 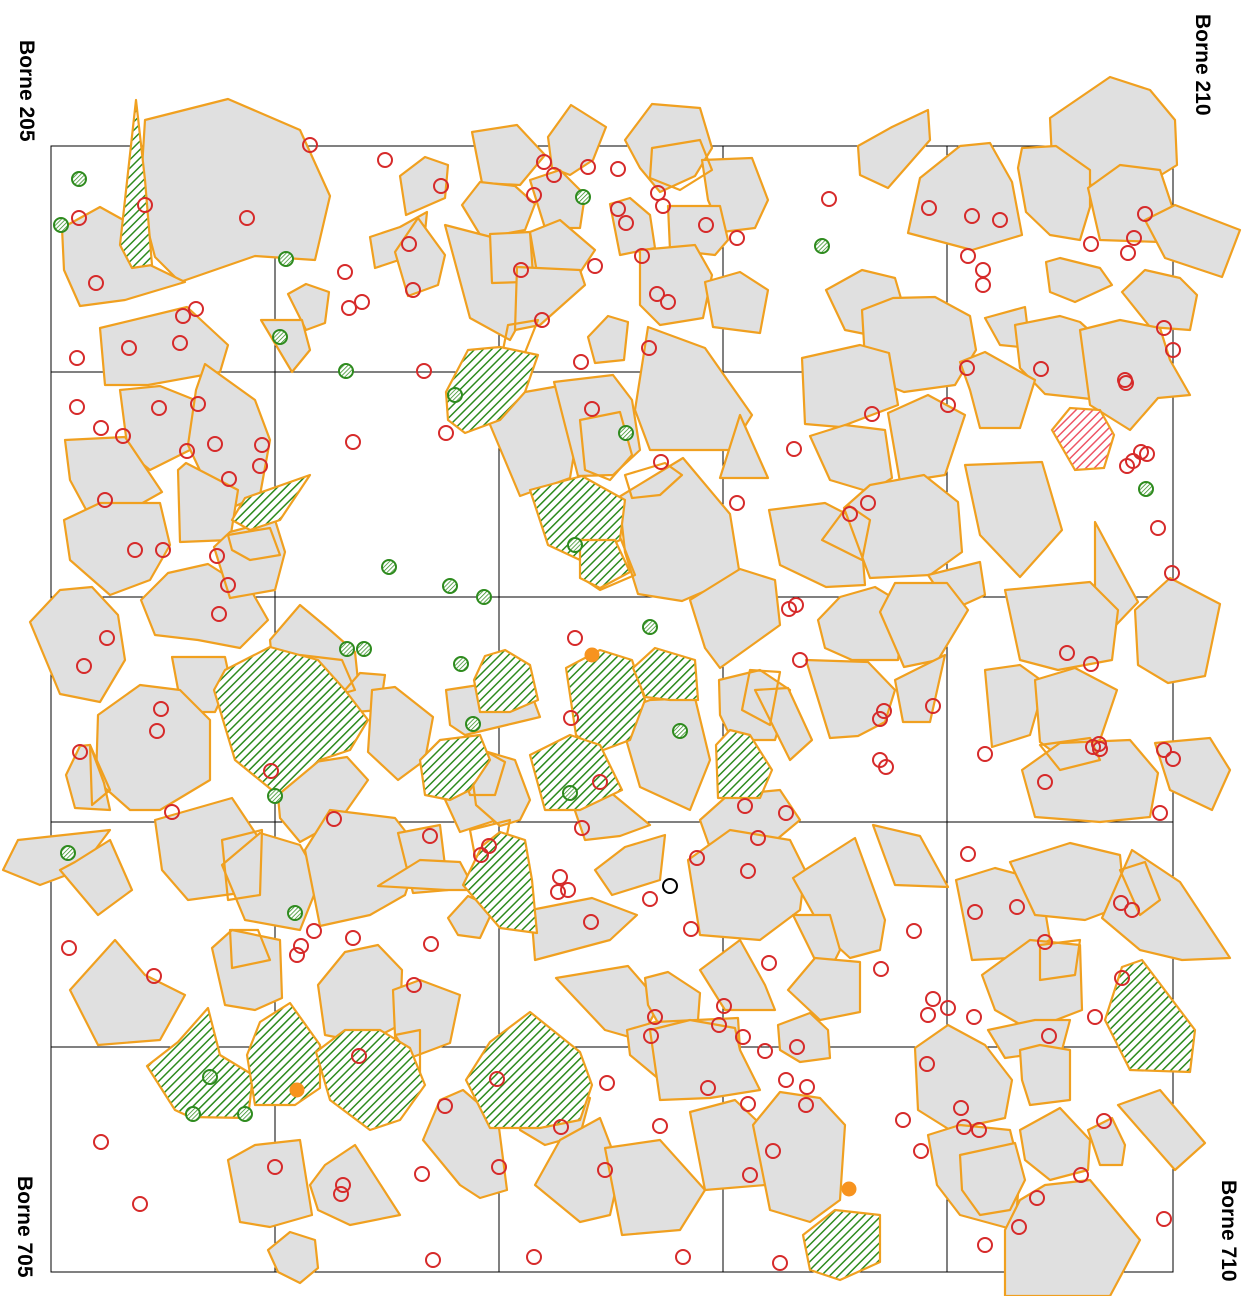 I want to click on black-circle, so click(x=670, y=886).